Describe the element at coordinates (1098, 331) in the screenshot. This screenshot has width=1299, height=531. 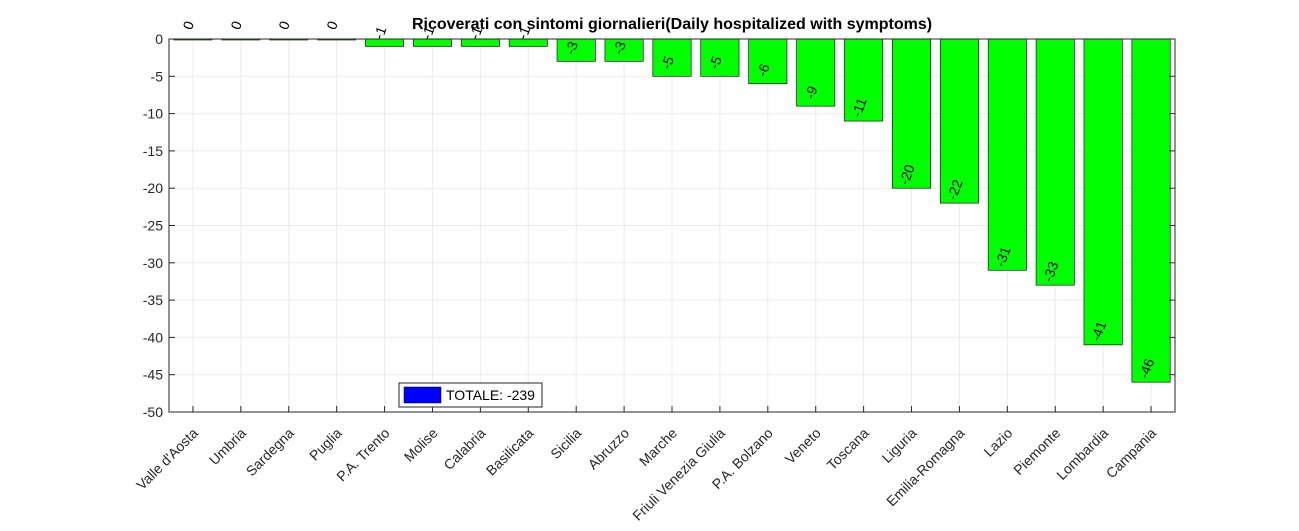
I see `data-label: -41` at that location.